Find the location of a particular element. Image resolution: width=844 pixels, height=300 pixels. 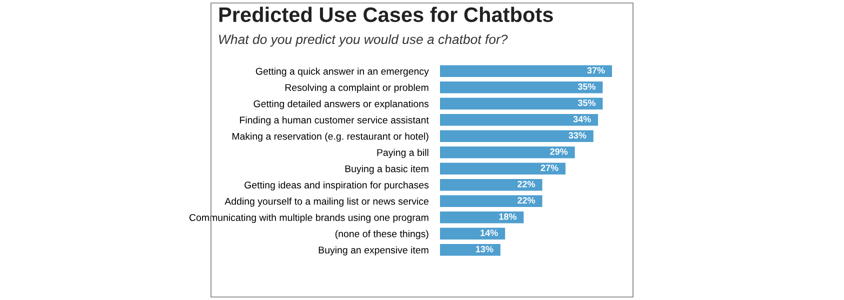

data-label: 14% is located at coordinates (489, 233).